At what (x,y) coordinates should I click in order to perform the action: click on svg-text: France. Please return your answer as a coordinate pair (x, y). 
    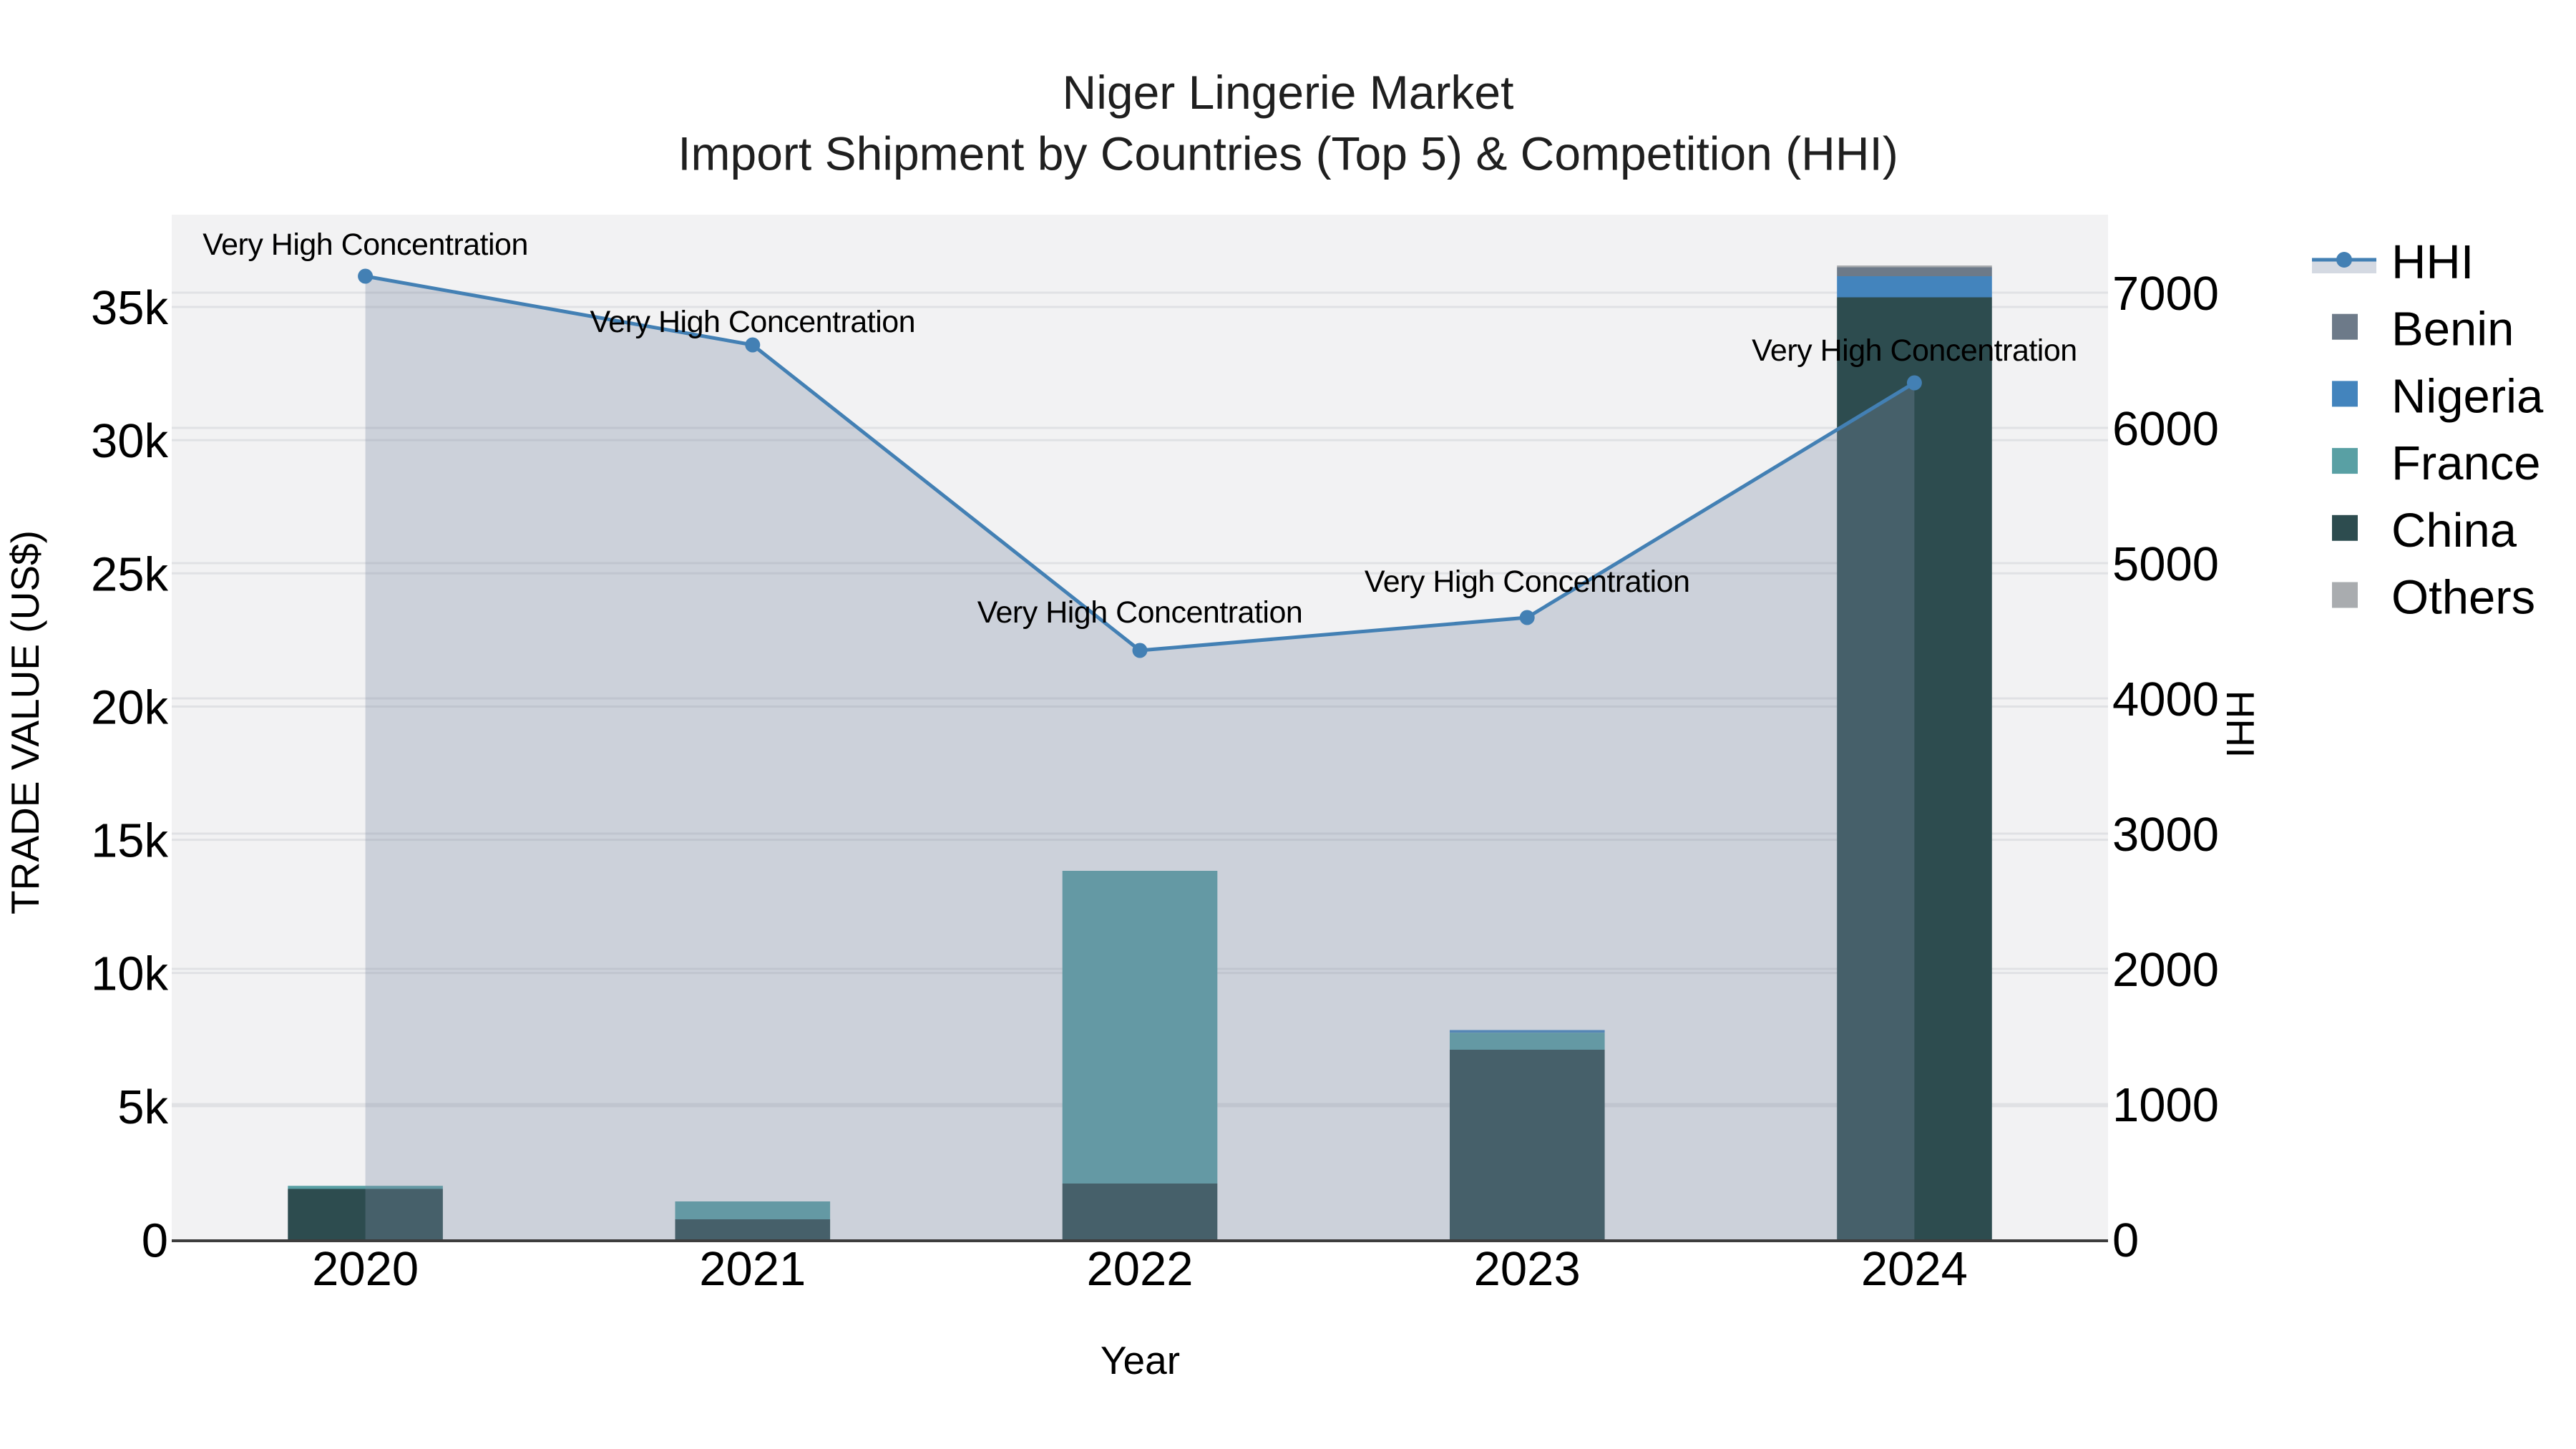
    Looking at the image, I should click on (2466, 463).